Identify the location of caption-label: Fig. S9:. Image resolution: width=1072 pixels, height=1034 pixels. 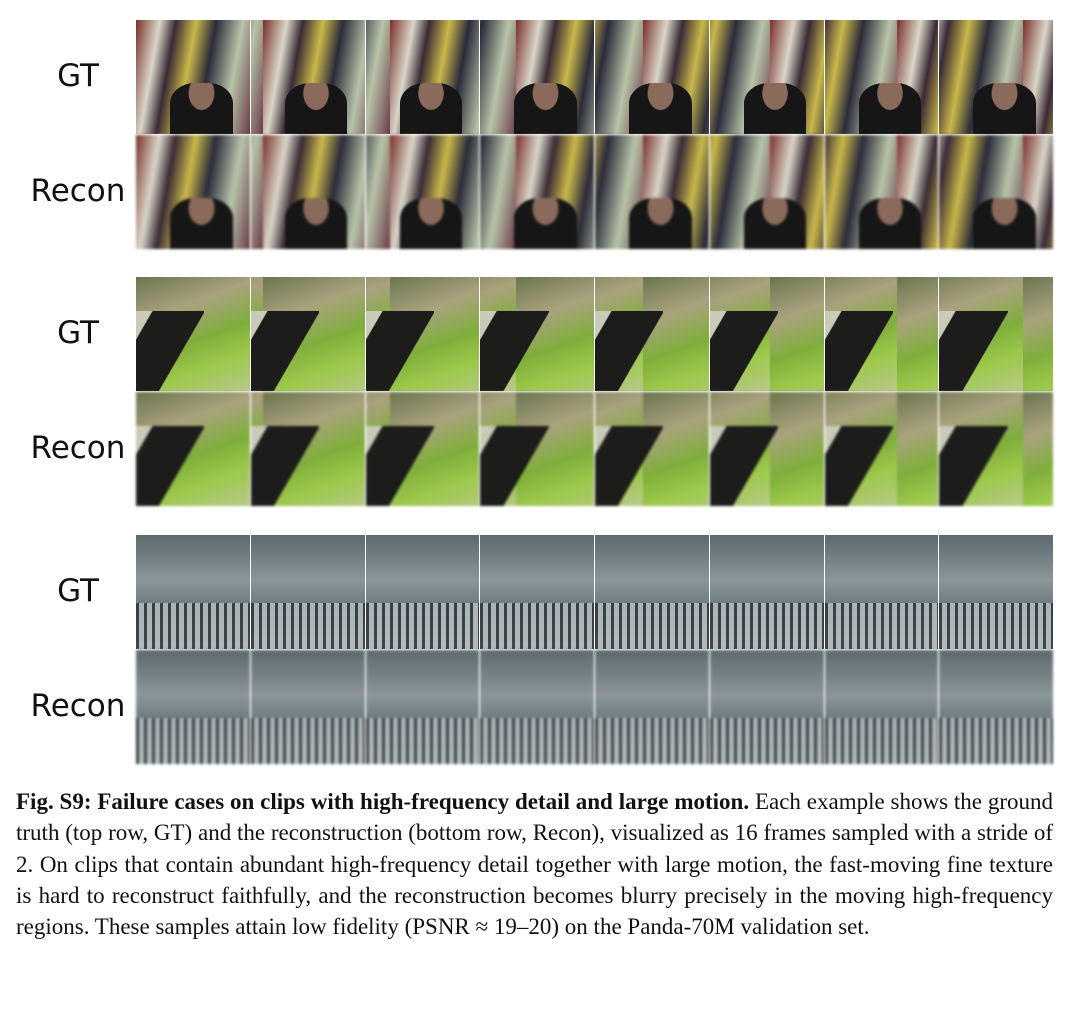
(54, 801).